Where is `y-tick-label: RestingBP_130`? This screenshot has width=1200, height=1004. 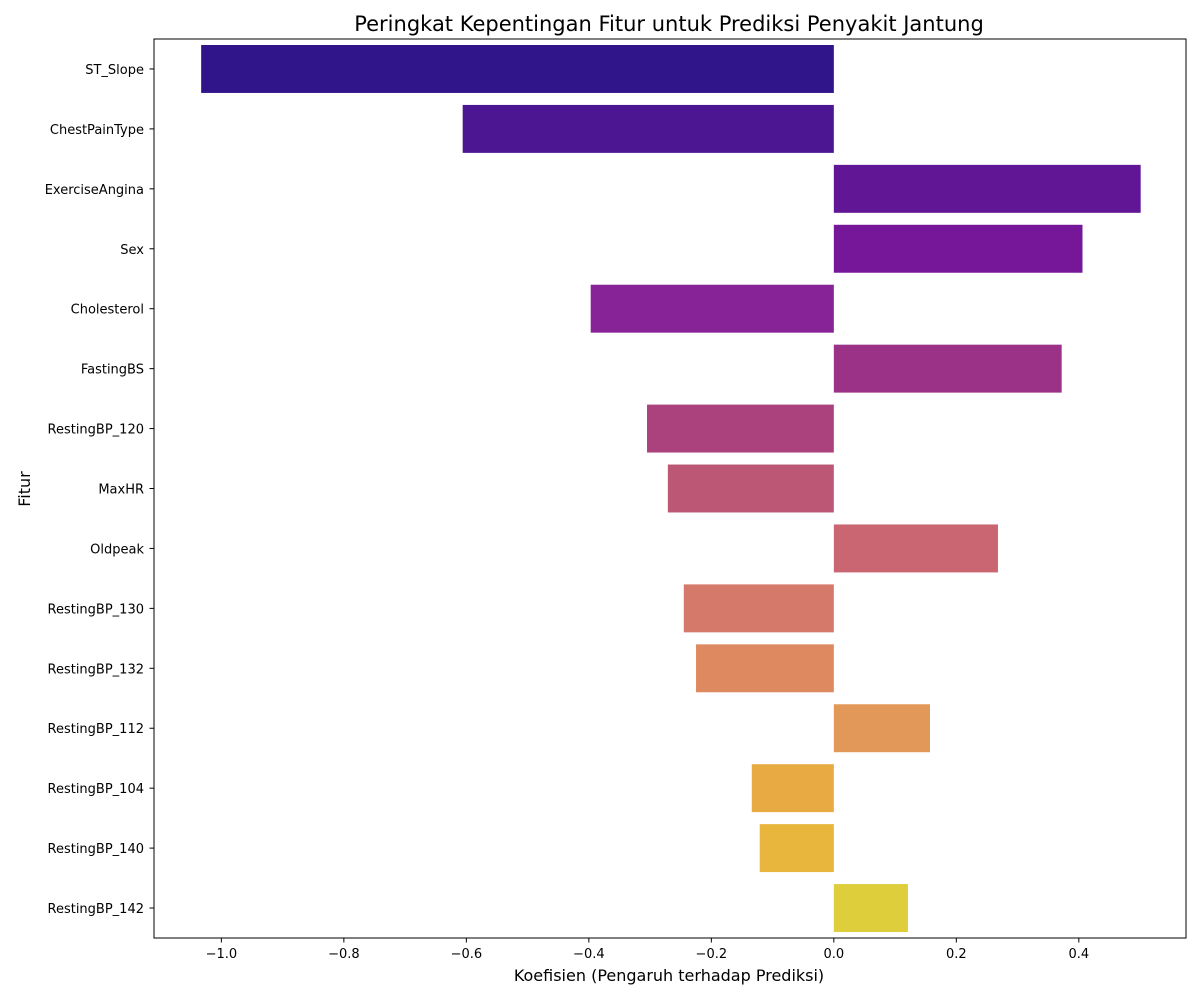 y-tick-label: RestingBP_130 is located at coordinates (96, 609).